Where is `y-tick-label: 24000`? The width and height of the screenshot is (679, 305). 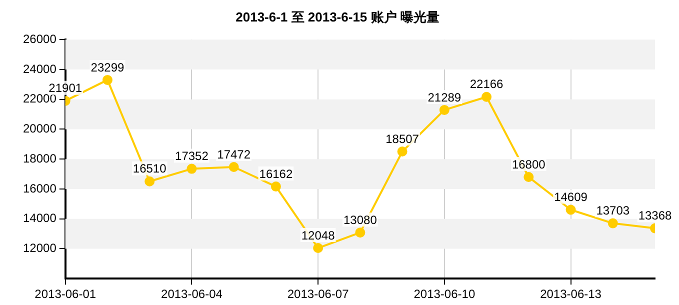
y-tick-label: 24000 is located at coordinates (39, 69).